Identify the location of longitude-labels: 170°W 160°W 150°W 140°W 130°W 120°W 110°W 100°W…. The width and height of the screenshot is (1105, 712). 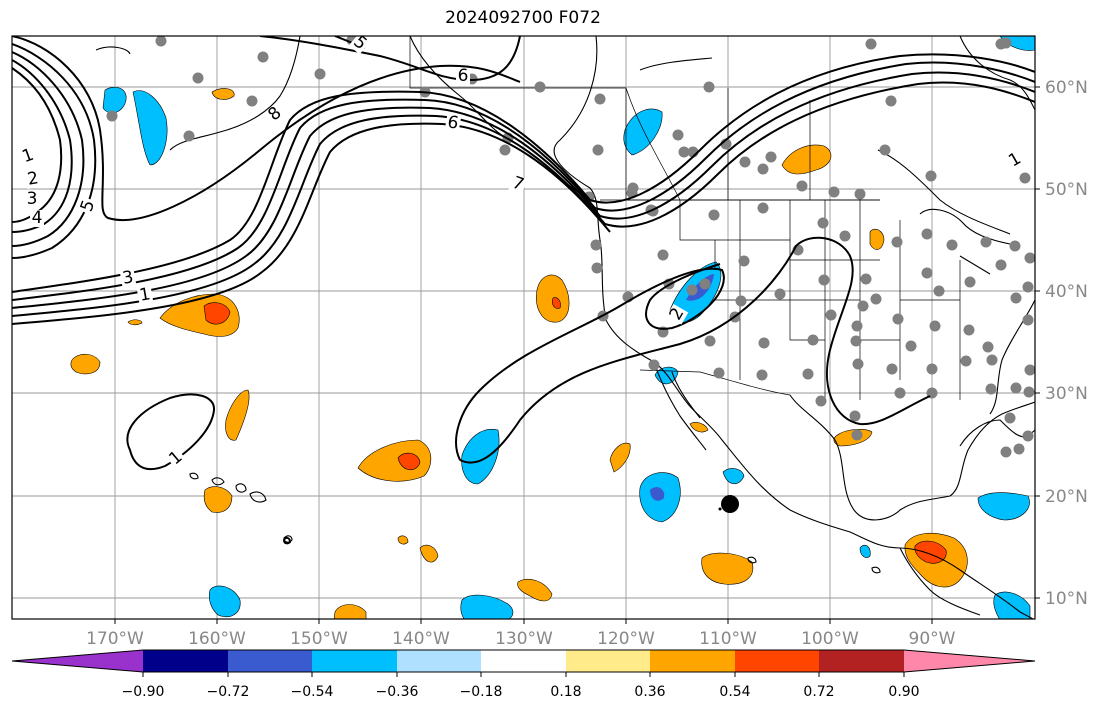
(521, 634).